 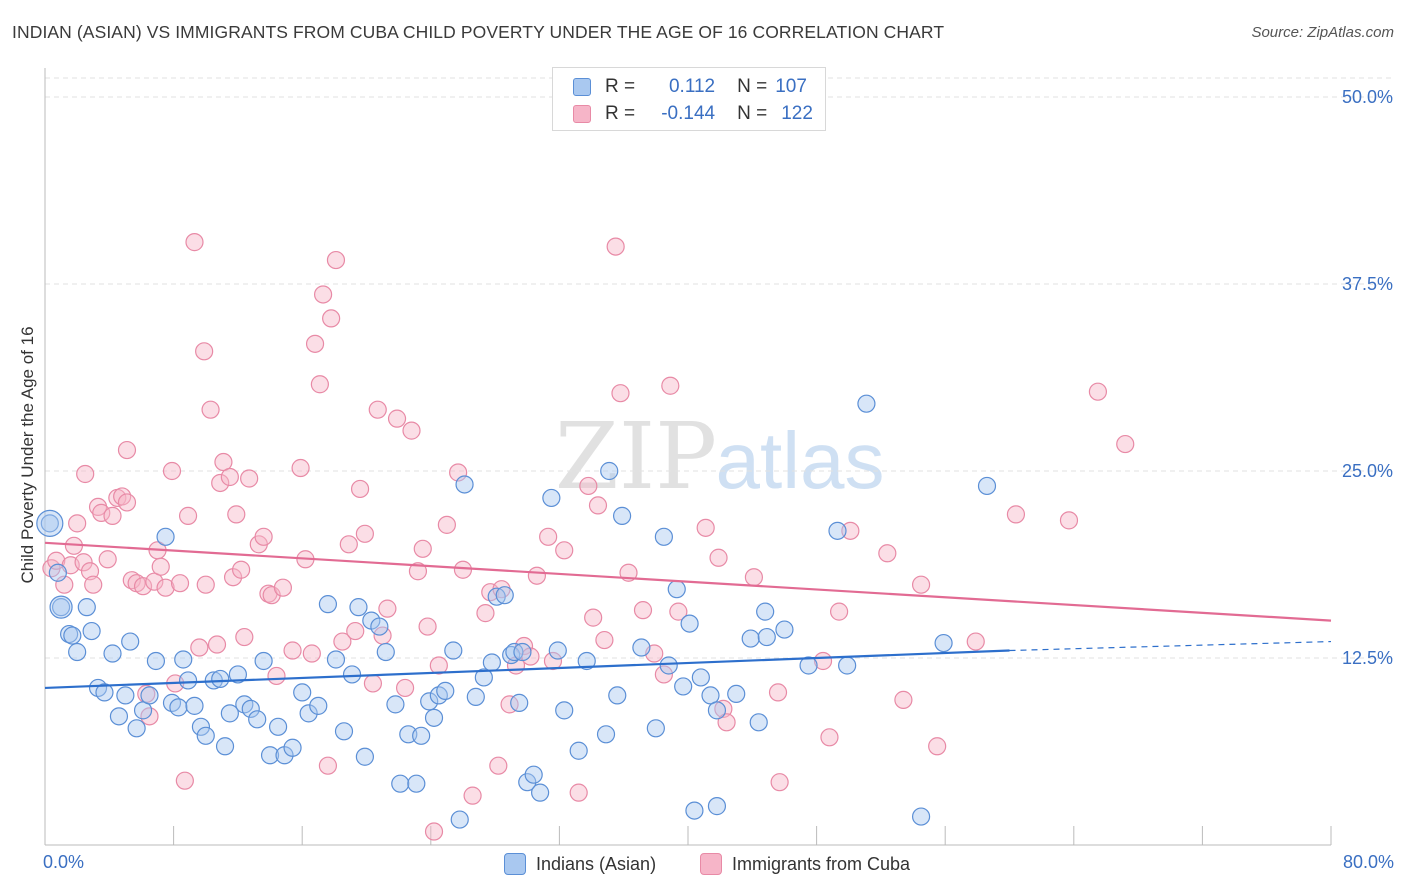 I want to click on bottom-legend-label: Immigrants from Cuba, so click(x=821, y=863).